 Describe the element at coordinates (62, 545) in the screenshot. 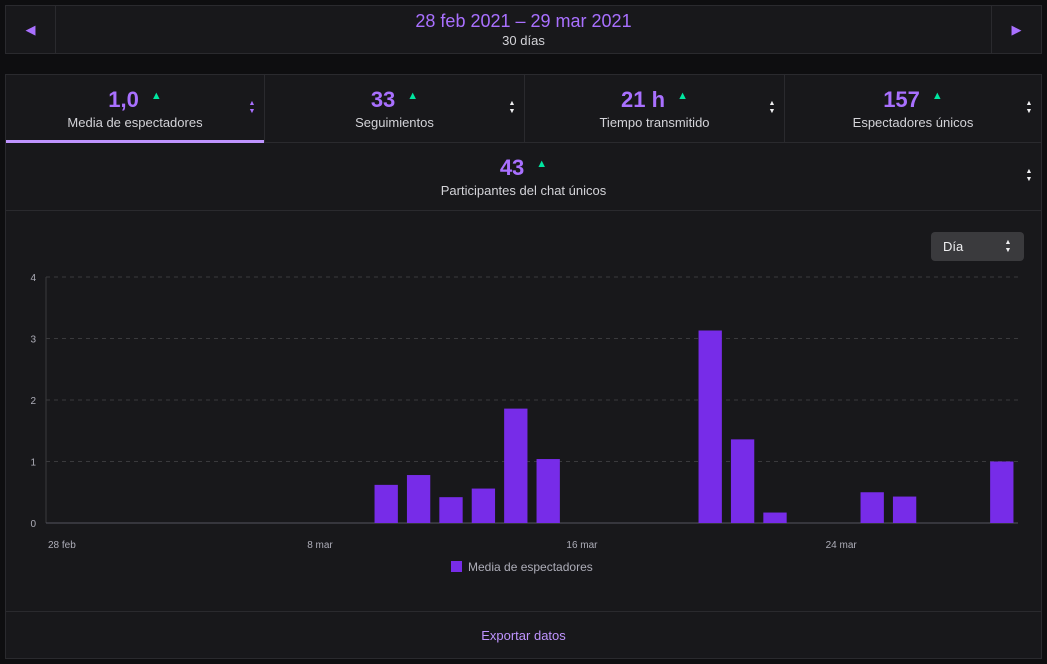

I see `x-tick-label: 28 feb` at that location.